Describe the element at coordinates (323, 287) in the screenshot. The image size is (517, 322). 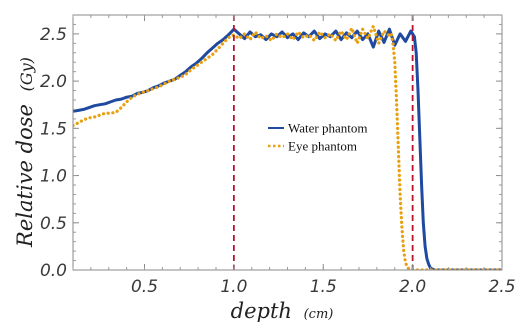
I see `x-tick-label: 1.5` at that location.